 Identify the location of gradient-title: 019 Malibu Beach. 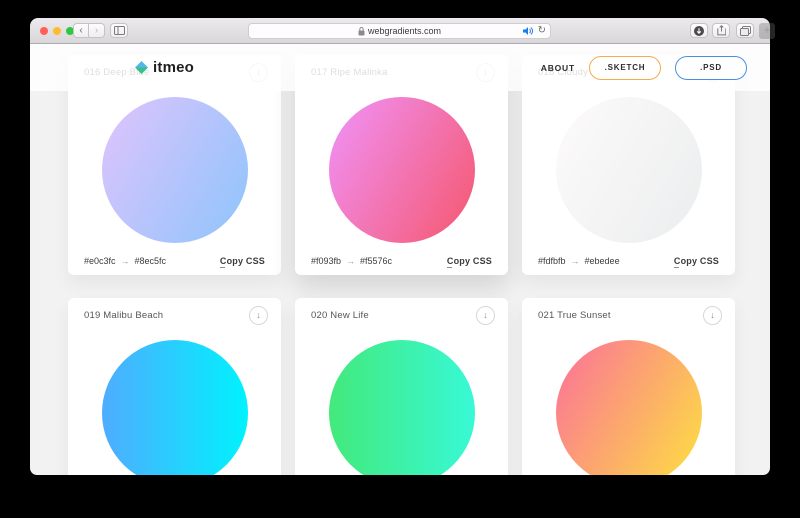
(124, 315).